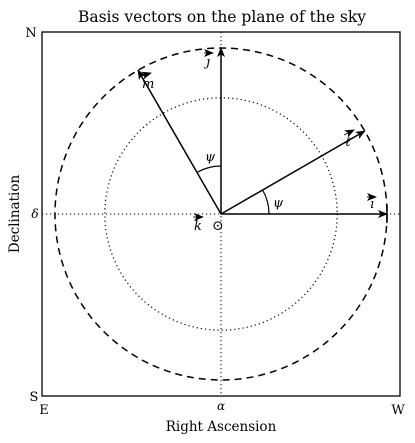  I want to click on vector-j-label: ȷ, so click(208, 59).